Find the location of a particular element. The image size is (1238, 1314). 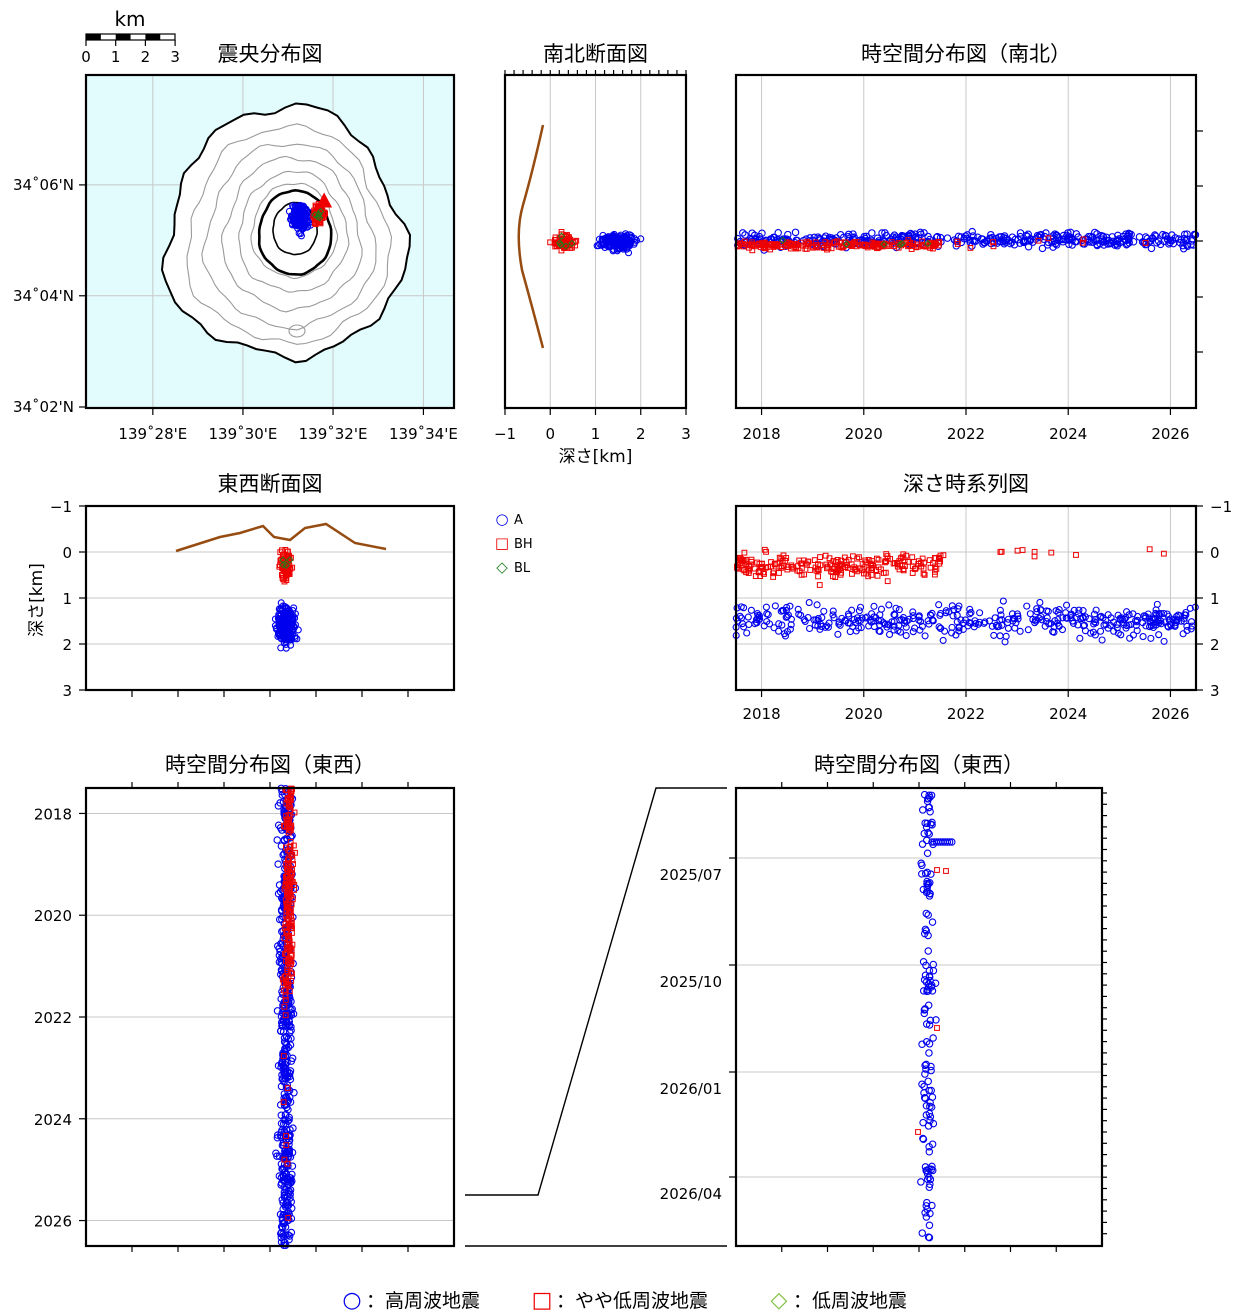

scale-bar-tick-label: 2 is located at coordinates (146, 57).